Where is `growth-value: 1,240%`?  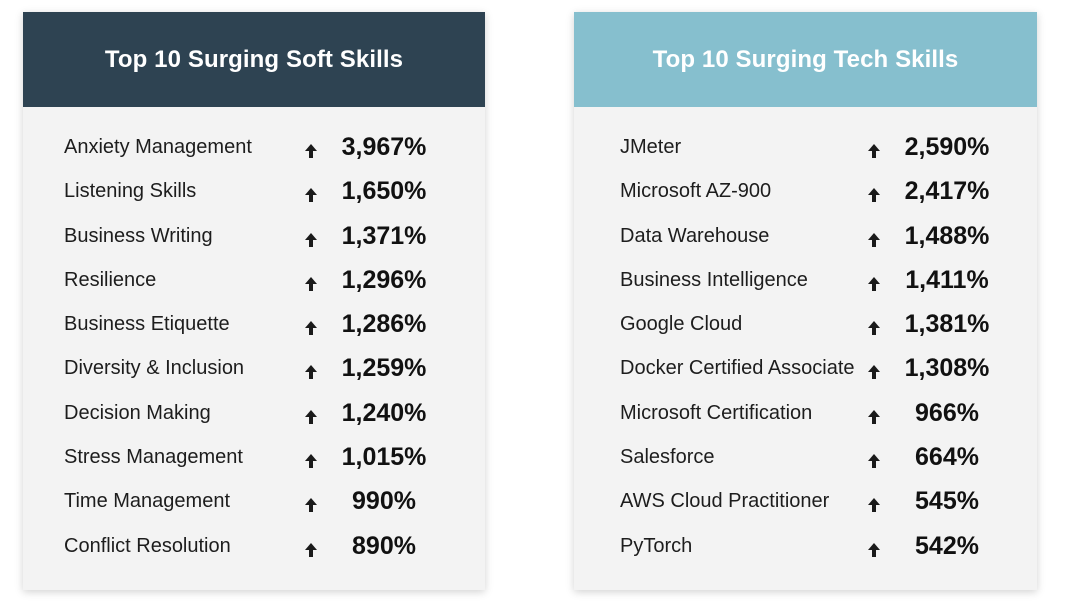 growth-value: 1,240% is located at coordinates (384, 412).